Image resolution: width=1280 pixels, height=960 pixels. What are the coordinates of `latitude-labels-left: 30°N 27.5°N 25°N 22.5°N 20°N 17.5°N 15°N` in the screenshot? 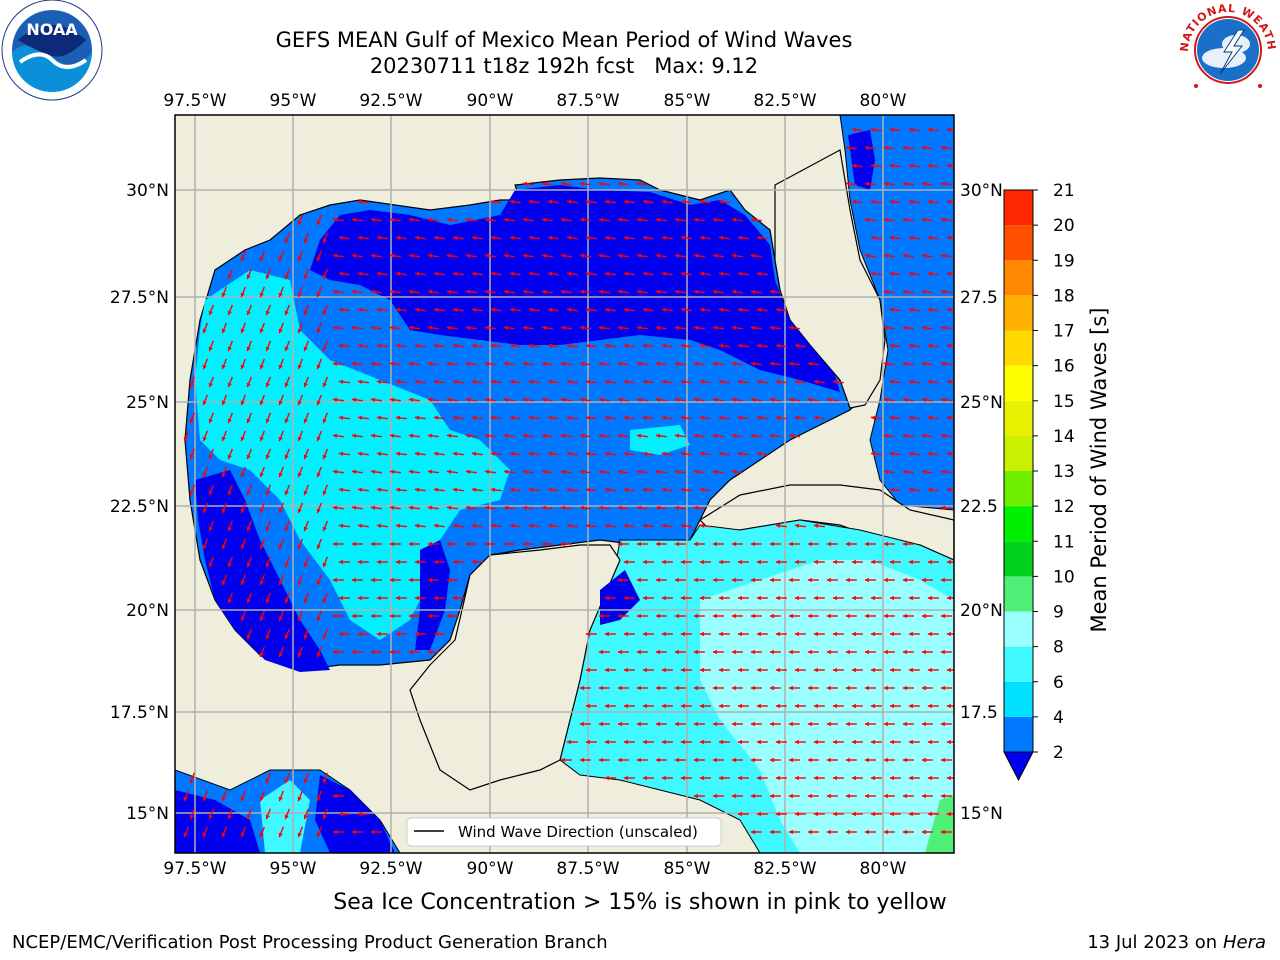 It's located at (139, 502).